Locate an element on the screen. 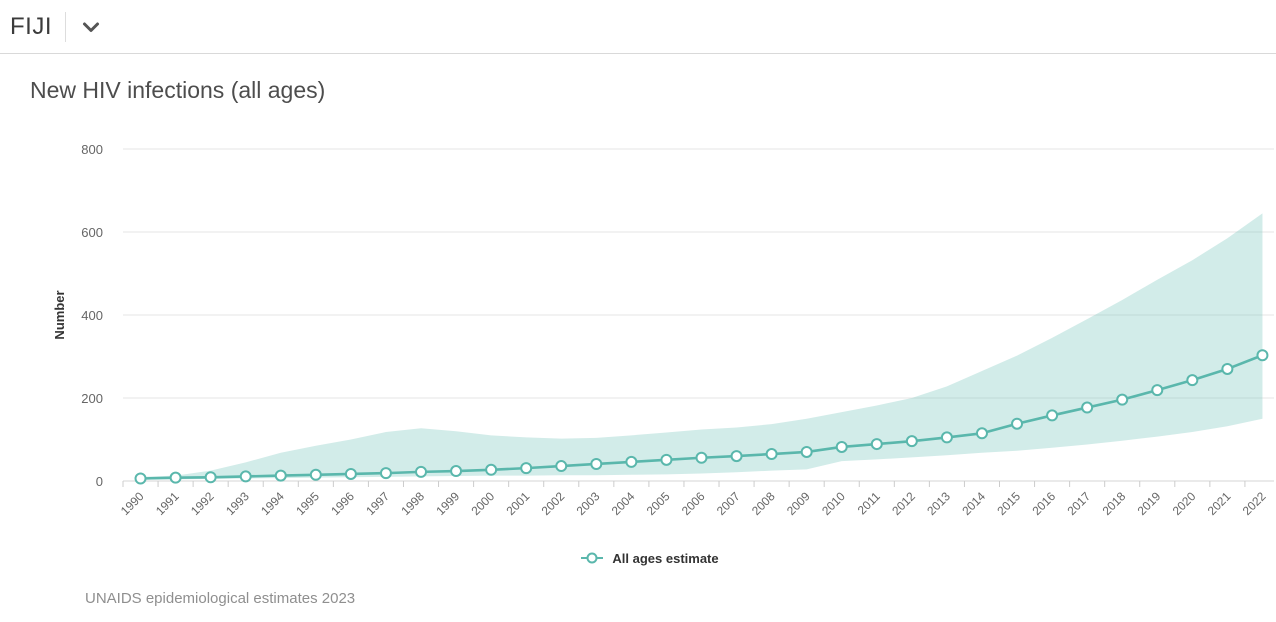 The height and width of the screenshot is (622, 1276). x-axis-label: 1997 is located at coordinates (377, 503).